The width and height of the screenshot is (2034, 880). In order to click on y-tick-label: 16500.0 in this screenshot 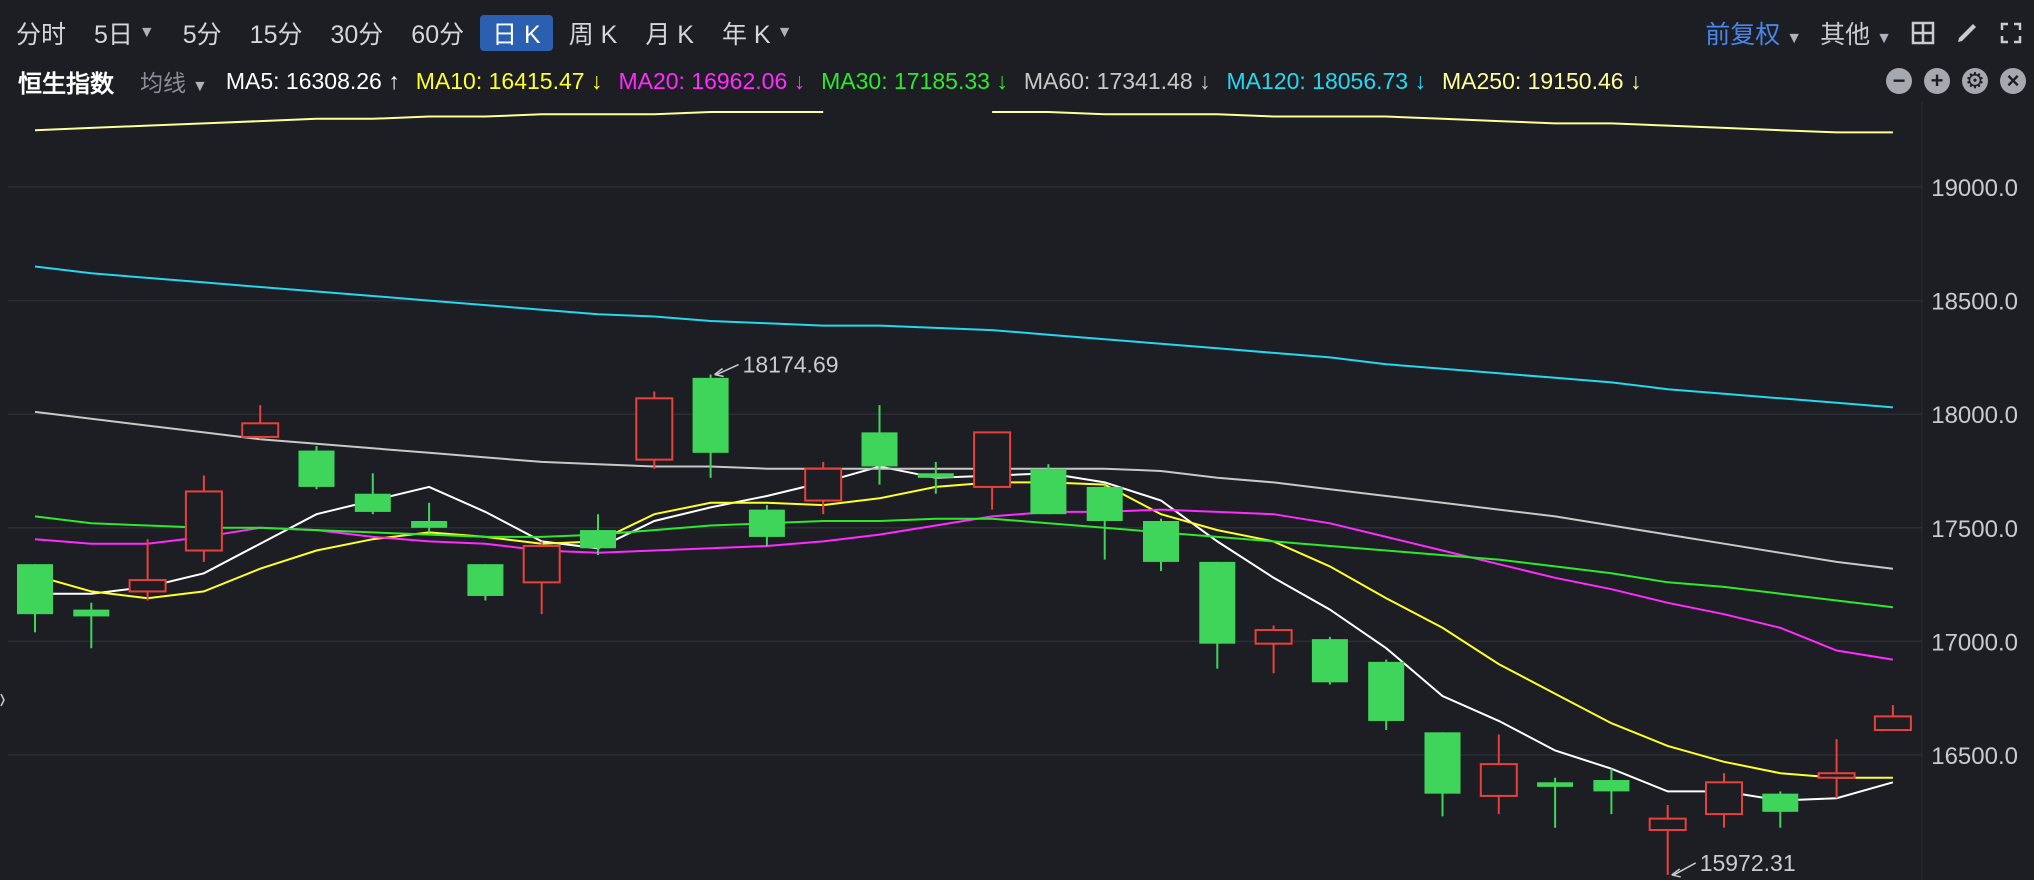, I will do `click(1974, 756)`.